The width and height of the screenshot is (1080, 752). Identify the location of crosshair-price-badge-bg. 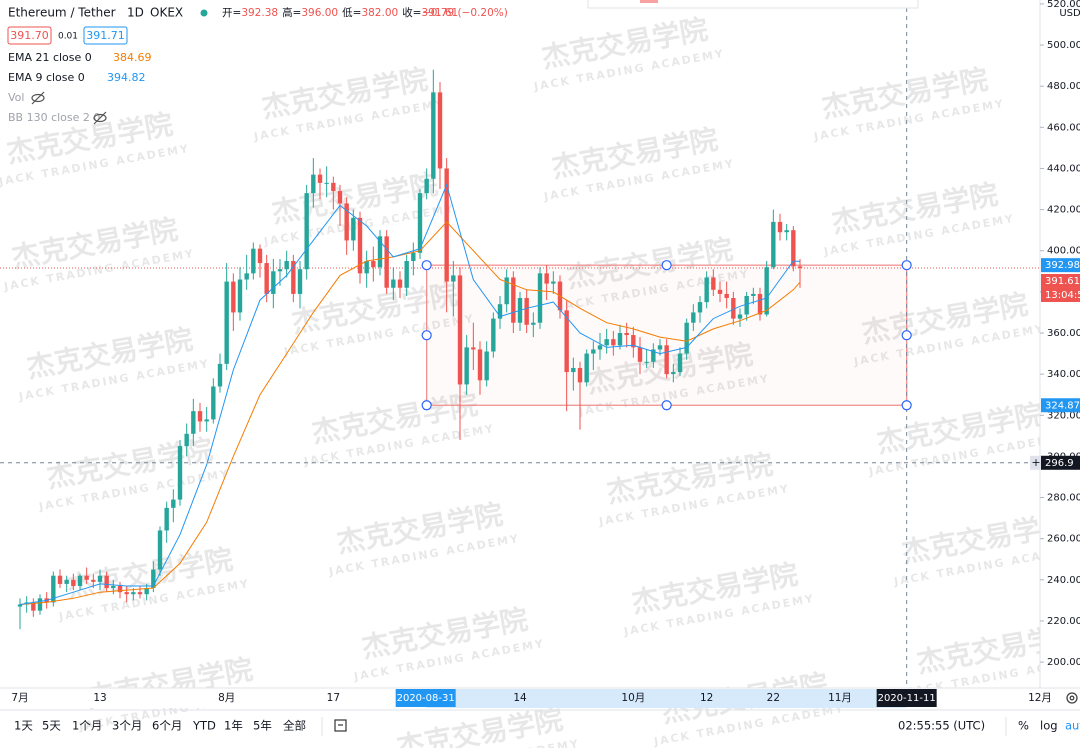
(1060, 462).